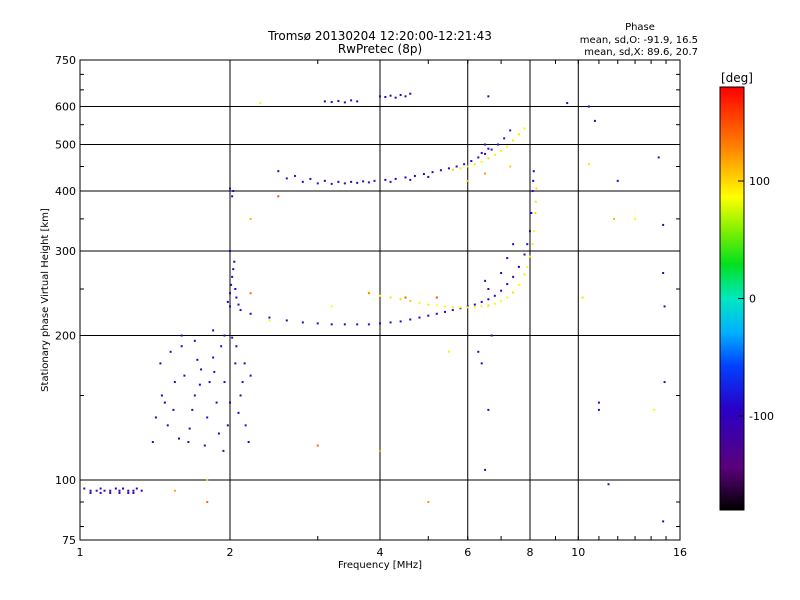  I want to click on x-tick-label: 4, so click(380, 552).